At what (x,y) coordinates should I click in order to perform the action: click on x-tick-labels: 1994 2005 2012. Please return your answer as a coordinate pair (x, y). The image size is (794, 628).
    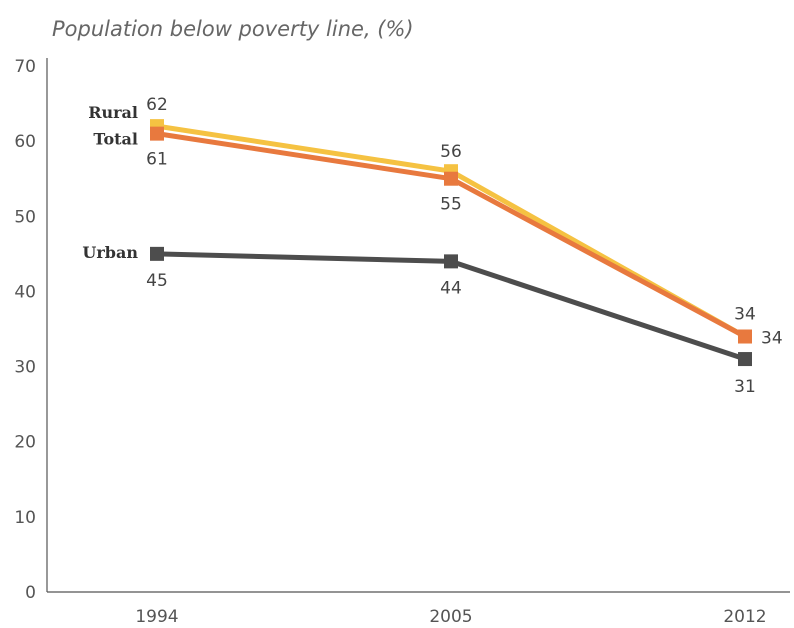
    Looking at the image, I should click on (450, 617).